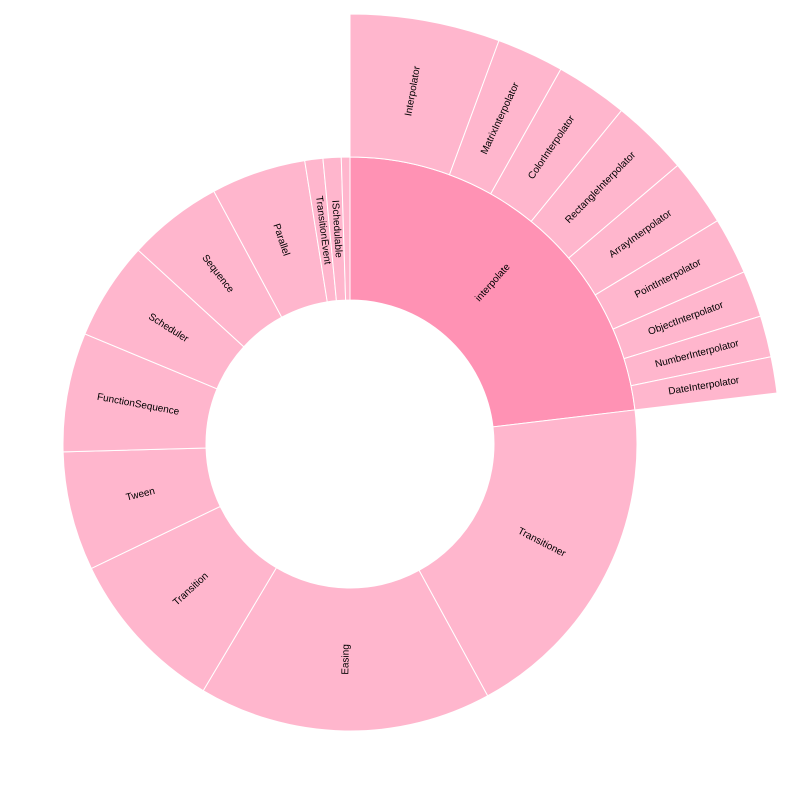  Describe the element at coordinates (704, 383) in the screenshot. I see `segment-date-interpolator` at that location.